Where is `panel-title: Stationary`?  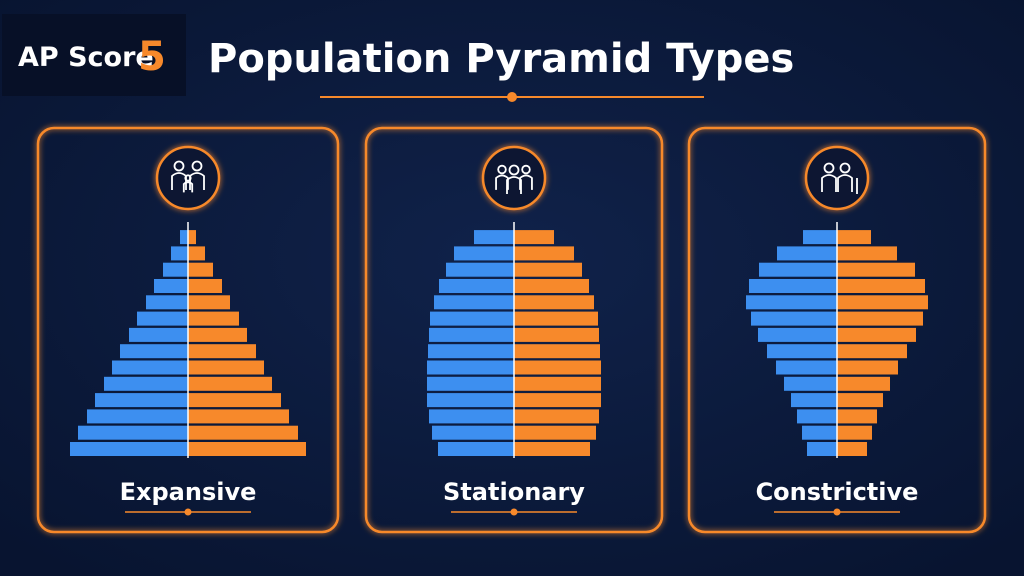 panel-title: Stationary is located at coordinates (514, 492).